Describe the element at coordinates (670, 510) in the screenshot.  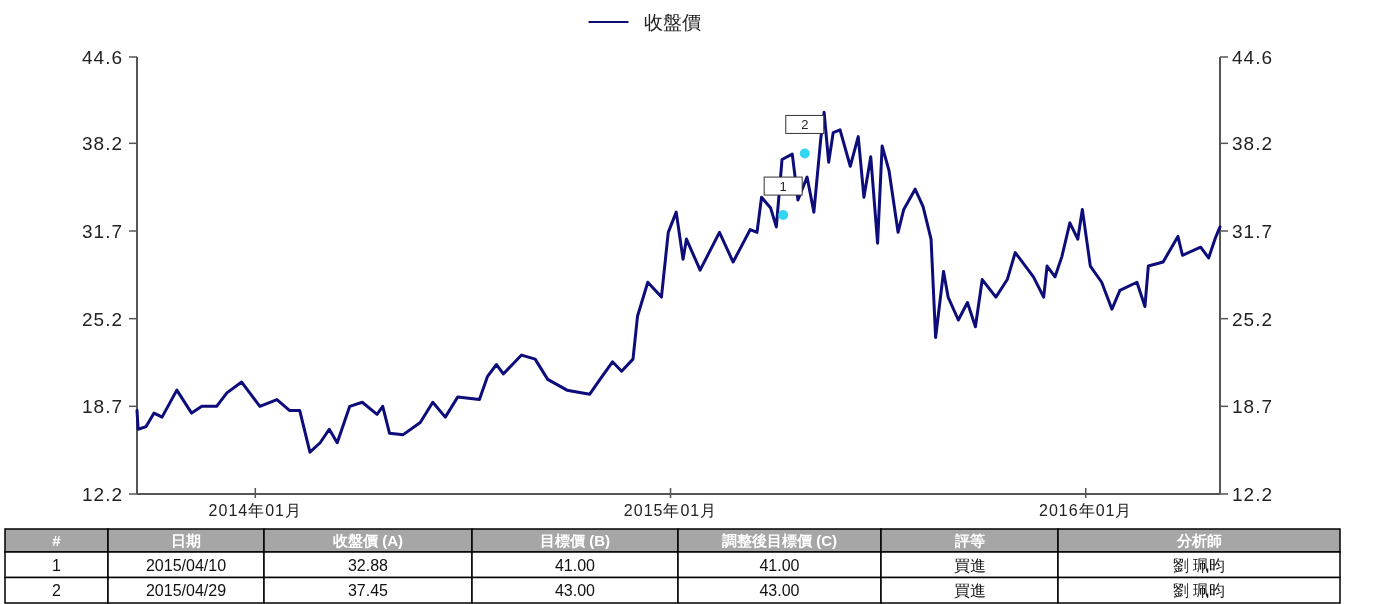
I see `x-tick-label: 2015年01月` at that location.